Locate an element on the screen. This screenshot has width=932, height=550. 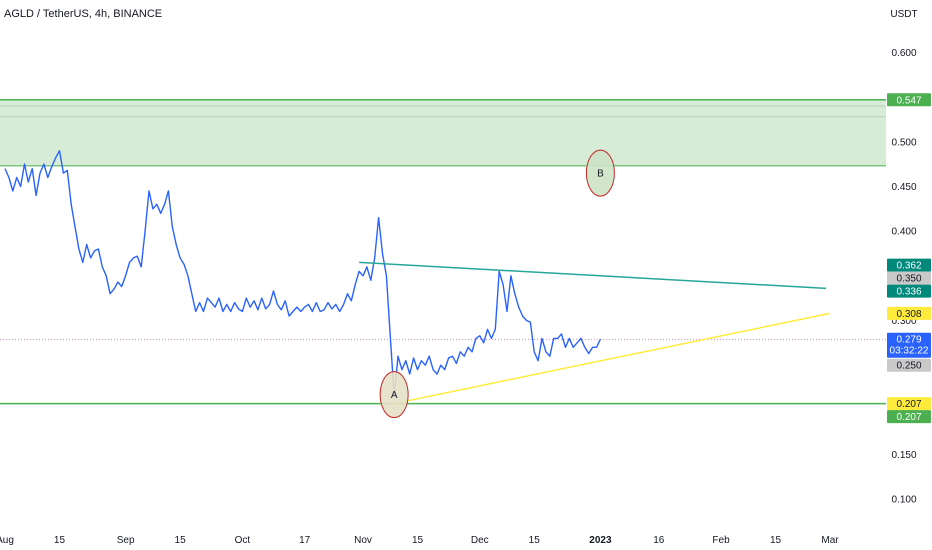
resistance-trendline is located at coordinates (593, 275).